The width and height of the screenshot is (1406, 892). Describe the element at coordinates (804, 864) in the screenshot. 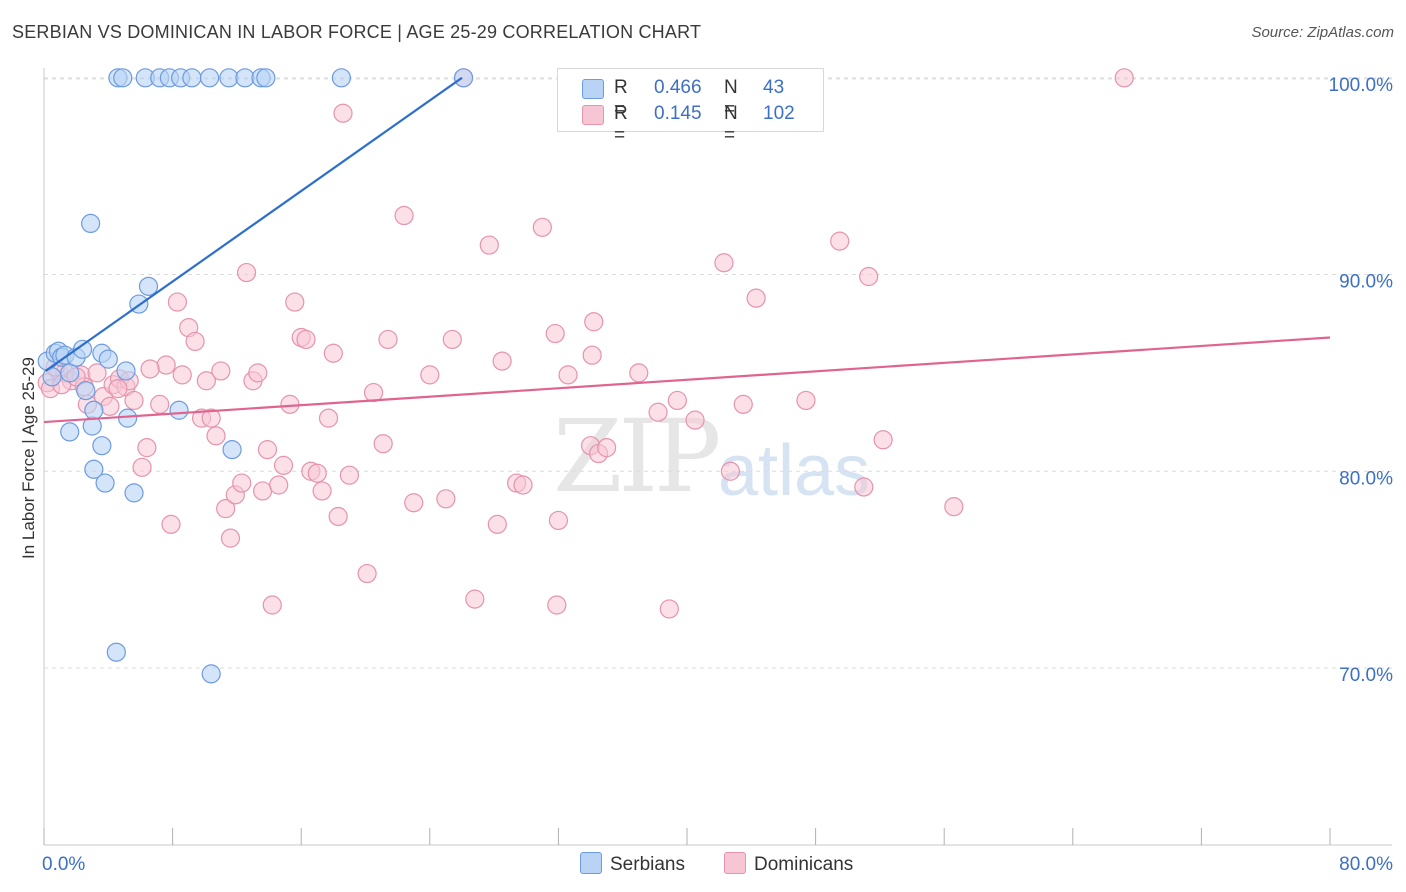

I see `bottom-legend-dominicans-label: Dominicans` at that location.